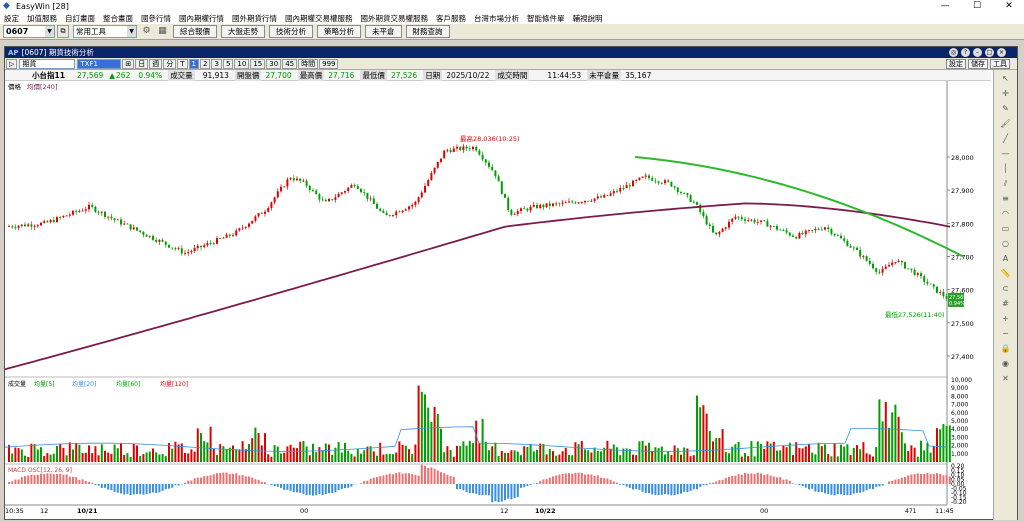  Describe the element at coordinates (201, 18) in the screenshot. I see `menu-item: 國內期權行情` at that location.